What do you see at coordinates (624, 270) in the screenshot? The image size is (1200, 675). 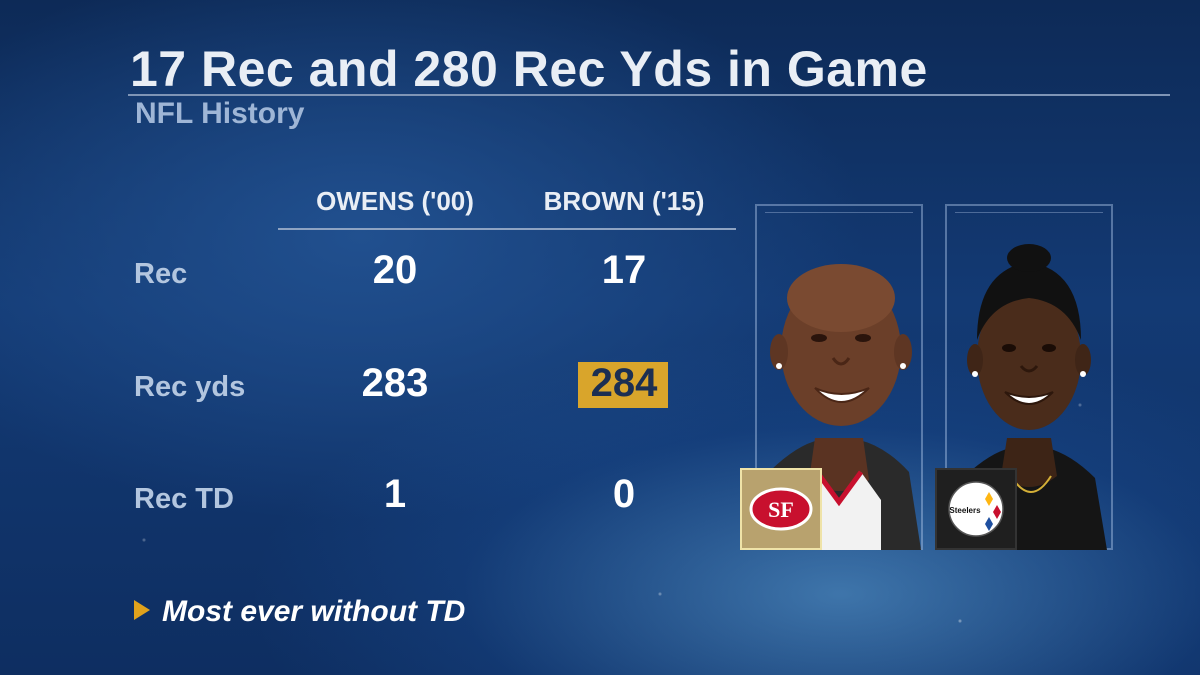 I see `value-brown-rec: 17` at bounding box center [624, 270].